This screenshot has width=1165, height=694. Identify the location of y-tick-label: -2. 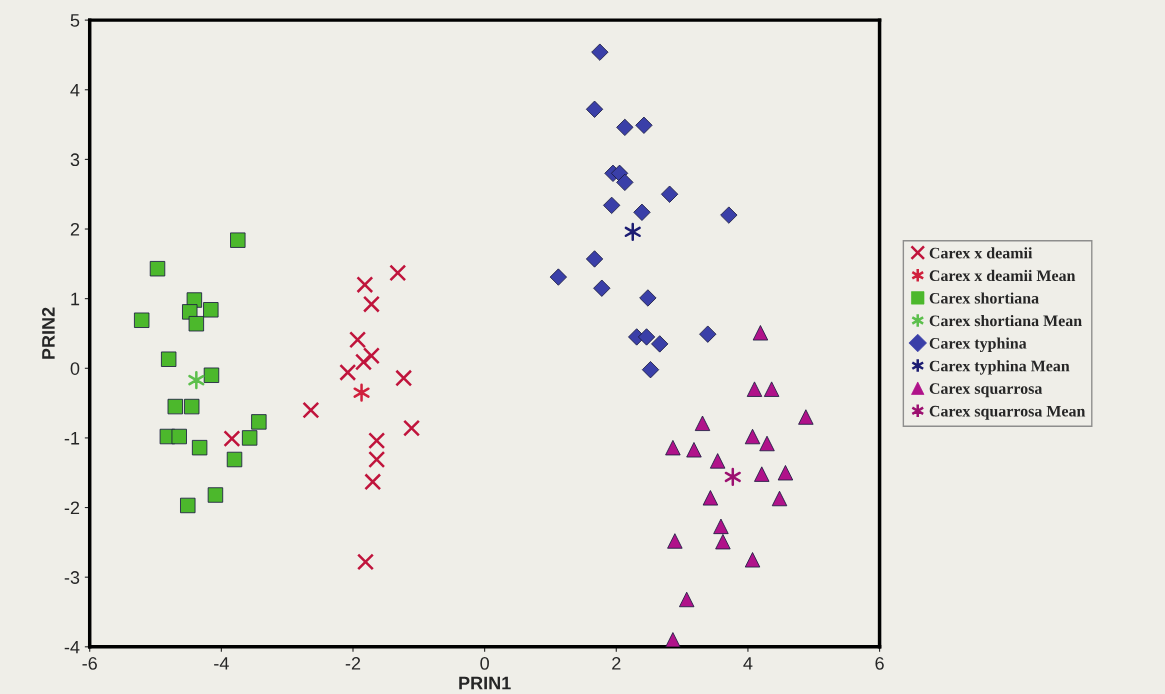
(72, 508).